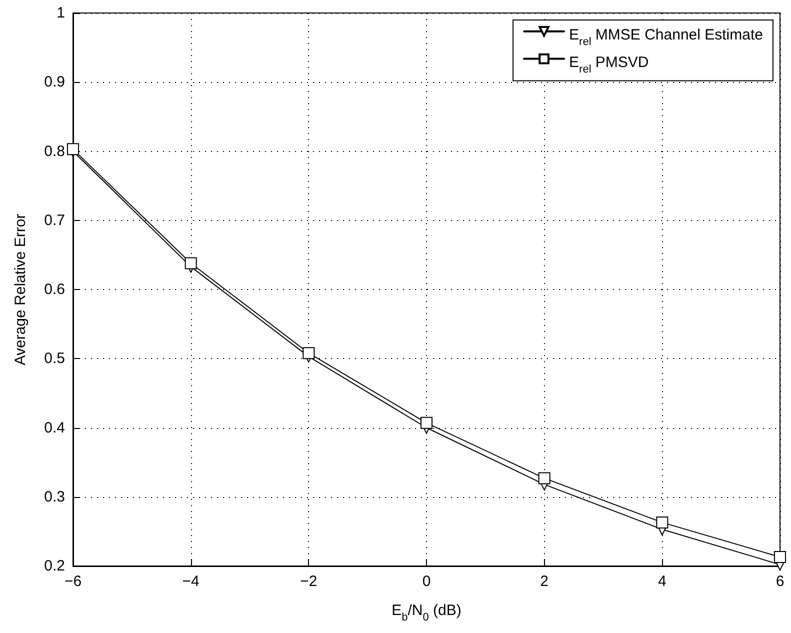 The height and width of the screenshot is (633, 791). I want to click on y-tick-label: 0.9, so click(54, 82).